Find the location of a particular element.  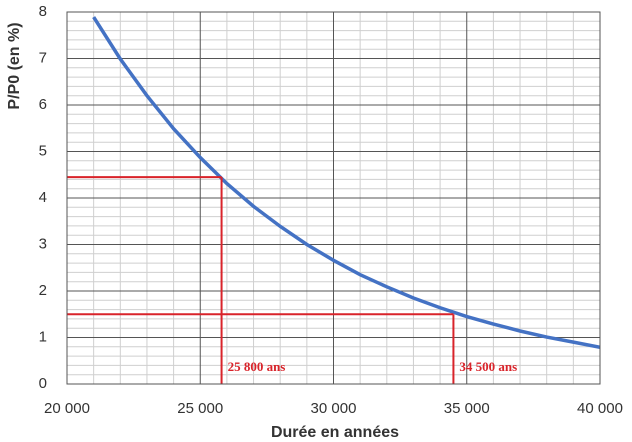

y-axis-title: P/P0 (en %) is located at coordinates (14, 65).